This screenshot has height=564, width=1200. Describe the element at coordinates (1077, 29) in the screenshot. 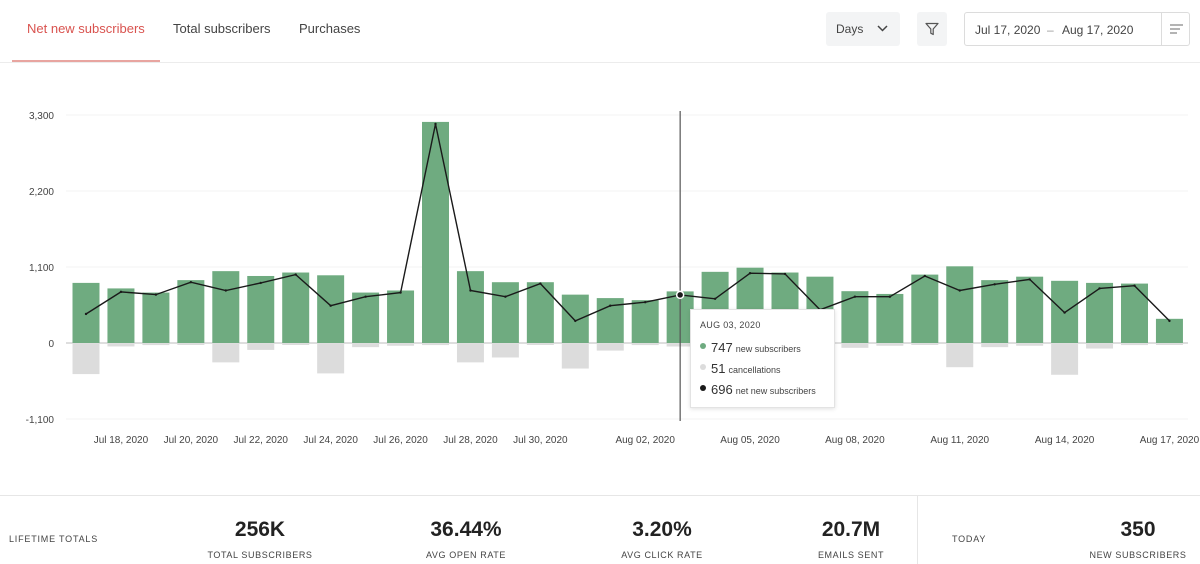

I see `date-range-picker: Jul 17, 2020 – Aug 17, 2020` at that location.